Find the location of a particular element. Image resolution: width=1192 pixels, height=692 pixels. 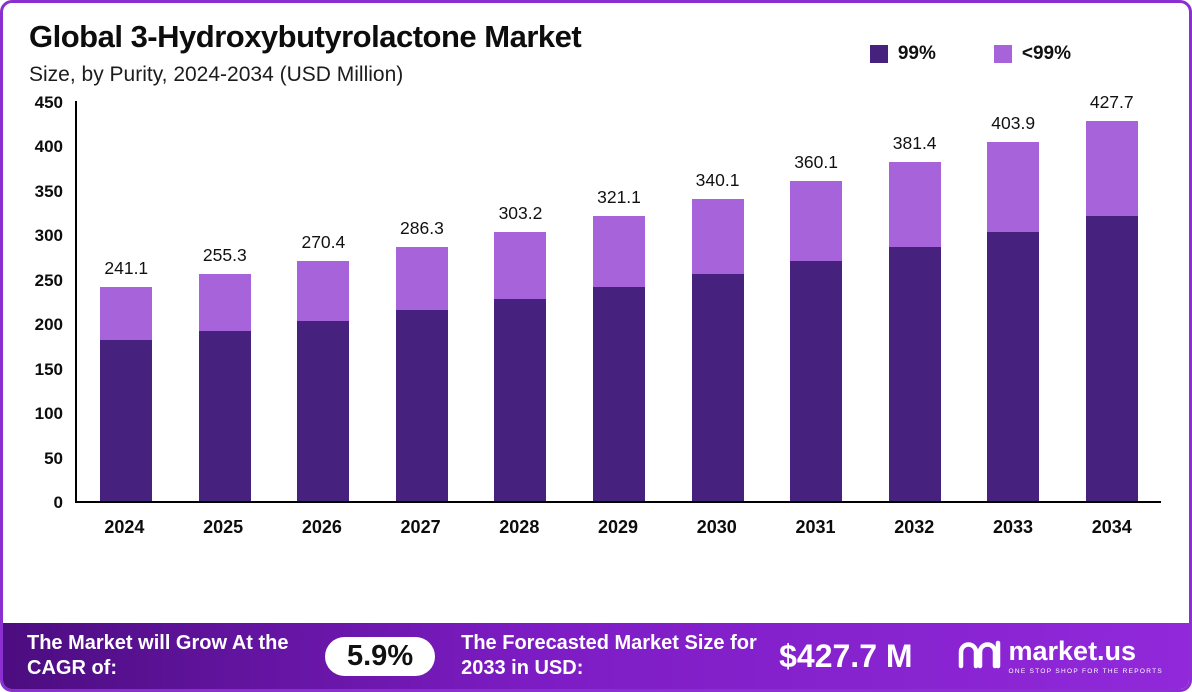

bar-total-label: 360.1 is located at coordinates (816, 161).